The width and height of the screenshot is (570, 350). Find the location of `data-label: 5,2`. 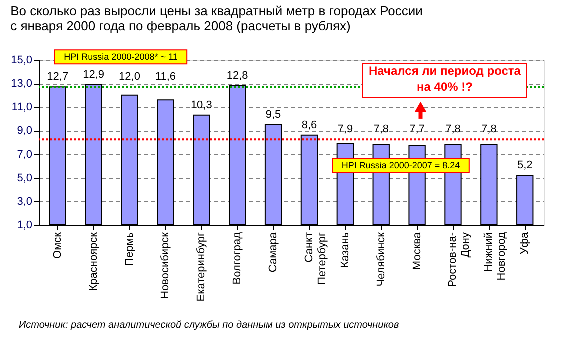

data-label: 5,2 is located at coordinates (525, 166).